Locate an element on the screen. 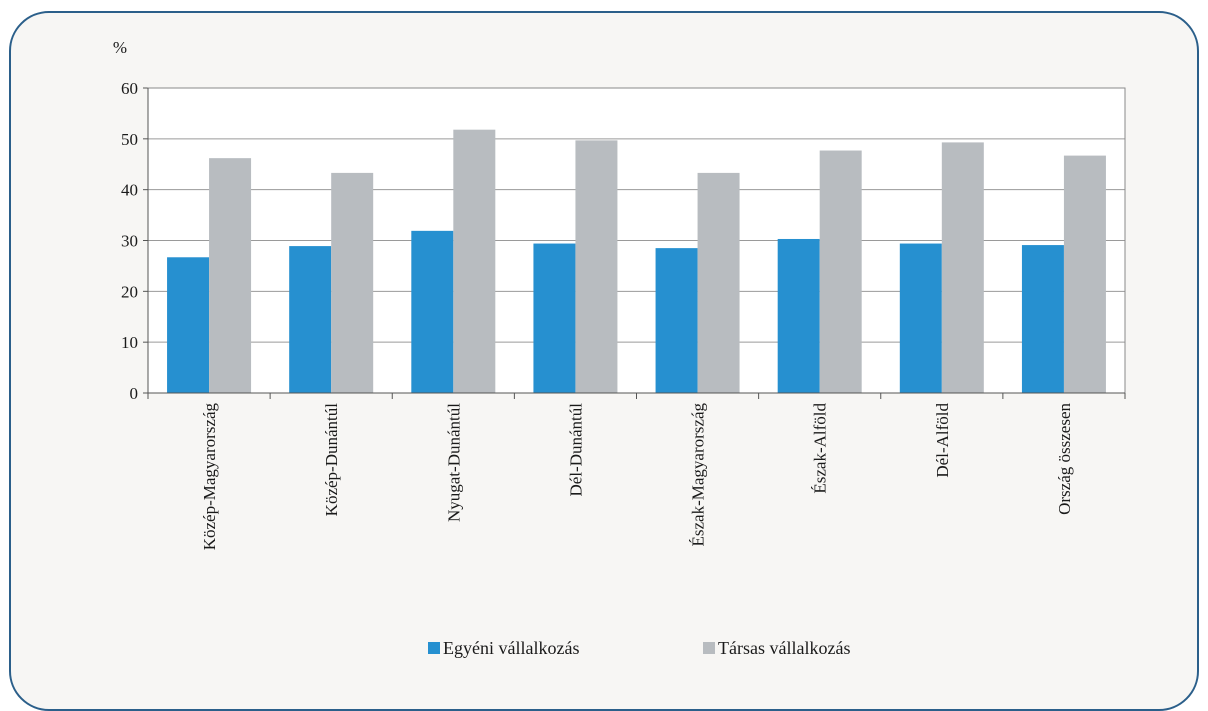  x-tick-label: Ország összesen is located at coordinates (1064, 459).